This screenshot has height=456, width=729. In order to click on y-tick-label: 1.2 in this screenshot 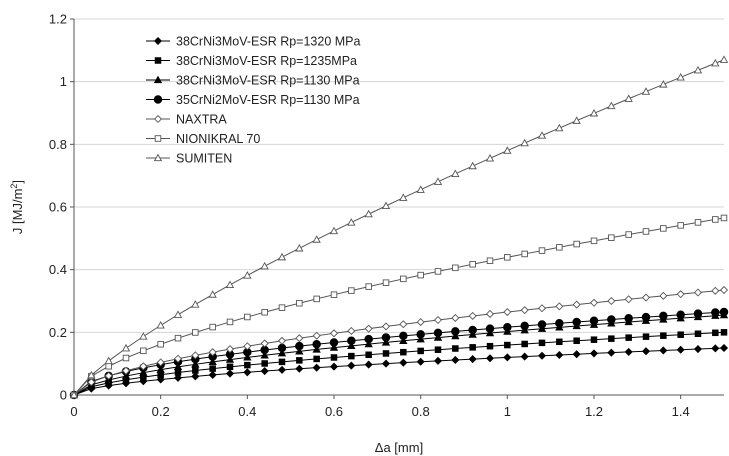, I will do `click(58, 19)`.